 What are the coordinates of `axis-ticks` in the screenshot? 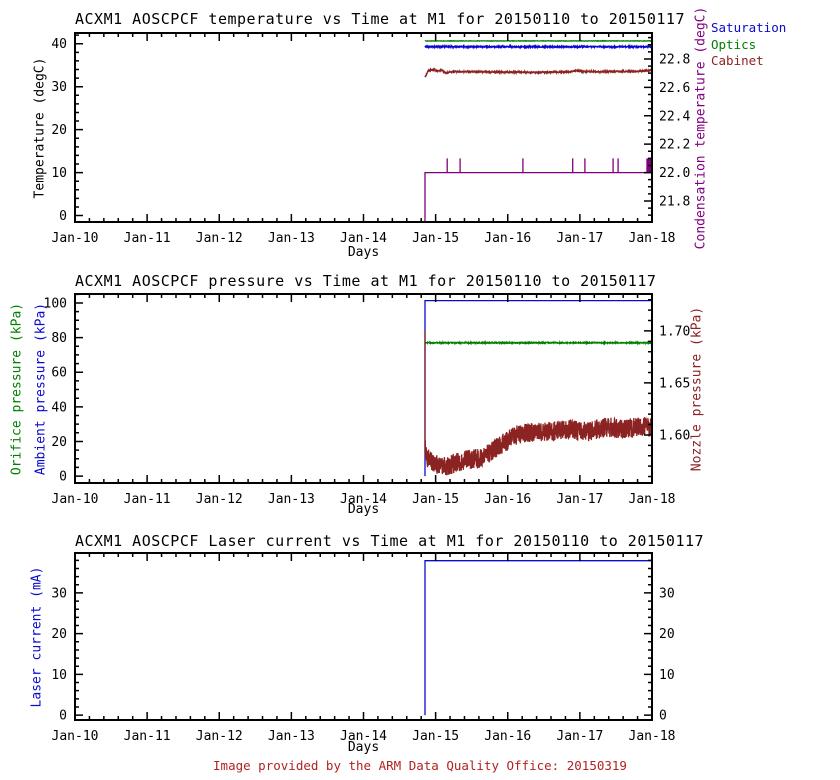 It's located at (363, 636).